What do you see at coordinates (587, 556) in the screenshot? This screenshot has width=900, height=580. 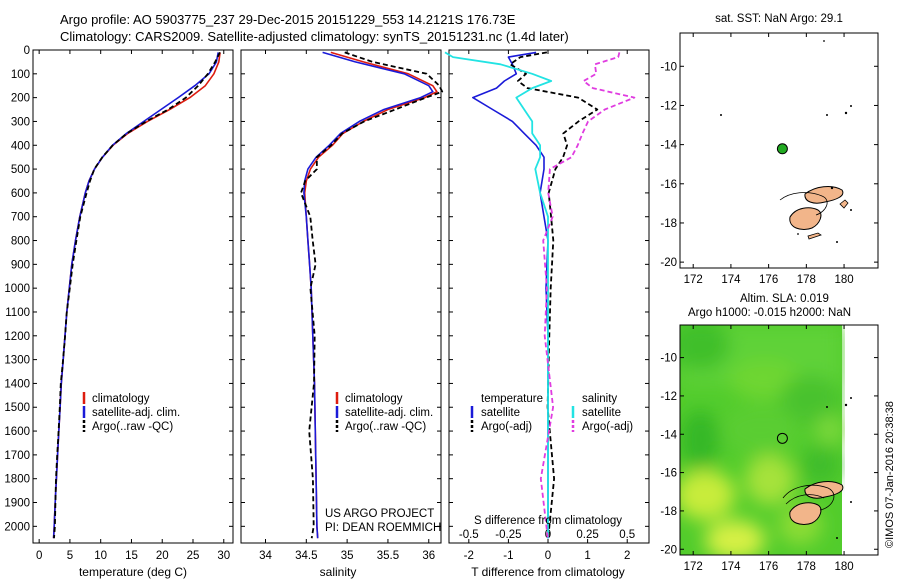 I see `x-tick-label: 1` at bounding box center [587, 556].